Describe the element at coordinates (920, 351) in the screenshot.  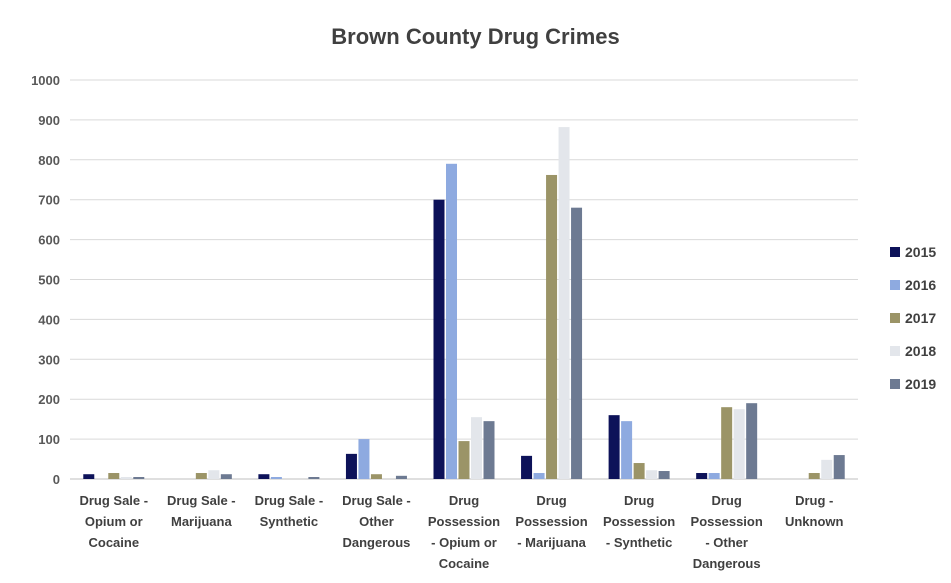
I see `legend-label: 2018` at that location.